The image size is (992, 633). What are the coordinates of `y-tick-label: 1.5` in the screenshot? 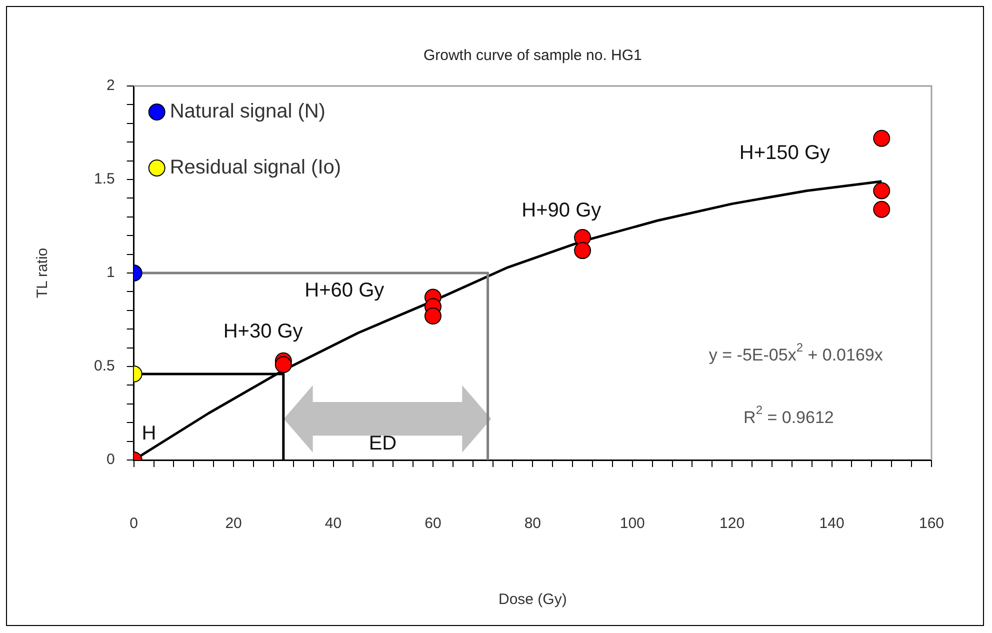 It's located at (104, 179).